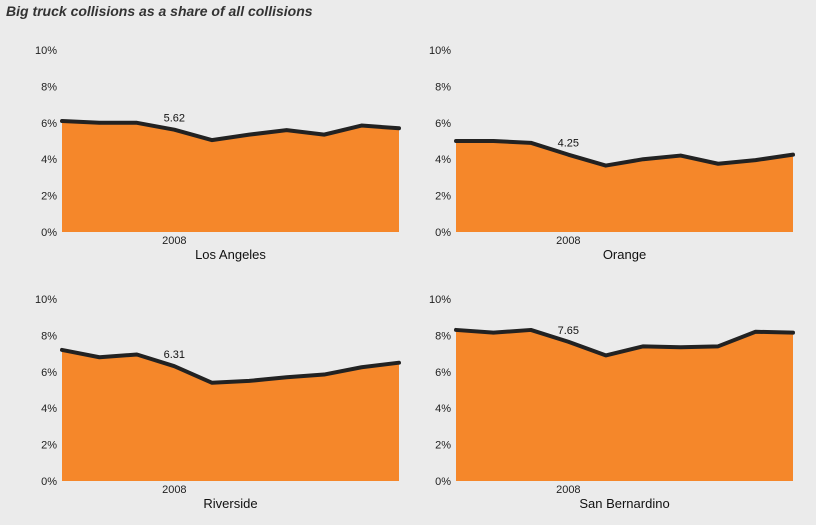 This screenshot has width=816, height=525. Describe the element at coordinates (230, 503) in the screenshot. I see `panel-label: Riverside` at that location.